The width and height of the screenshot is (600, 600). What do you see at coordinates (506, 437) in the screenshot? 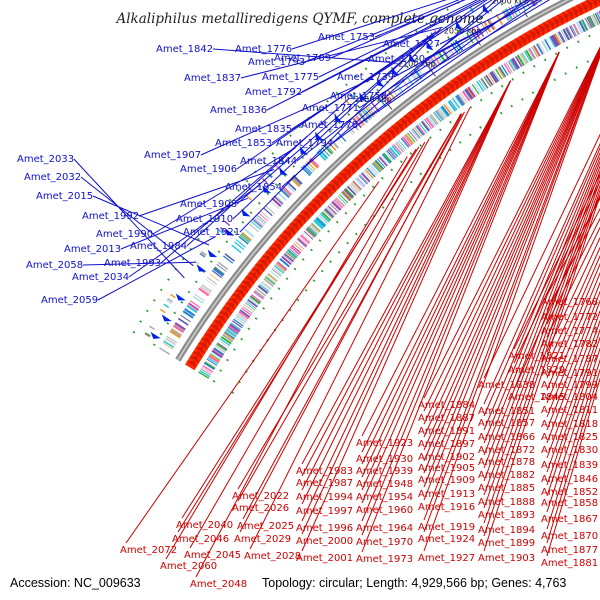
I see `gene-label-amet-1866: Amet_1866` at bounding box center [506, 437].